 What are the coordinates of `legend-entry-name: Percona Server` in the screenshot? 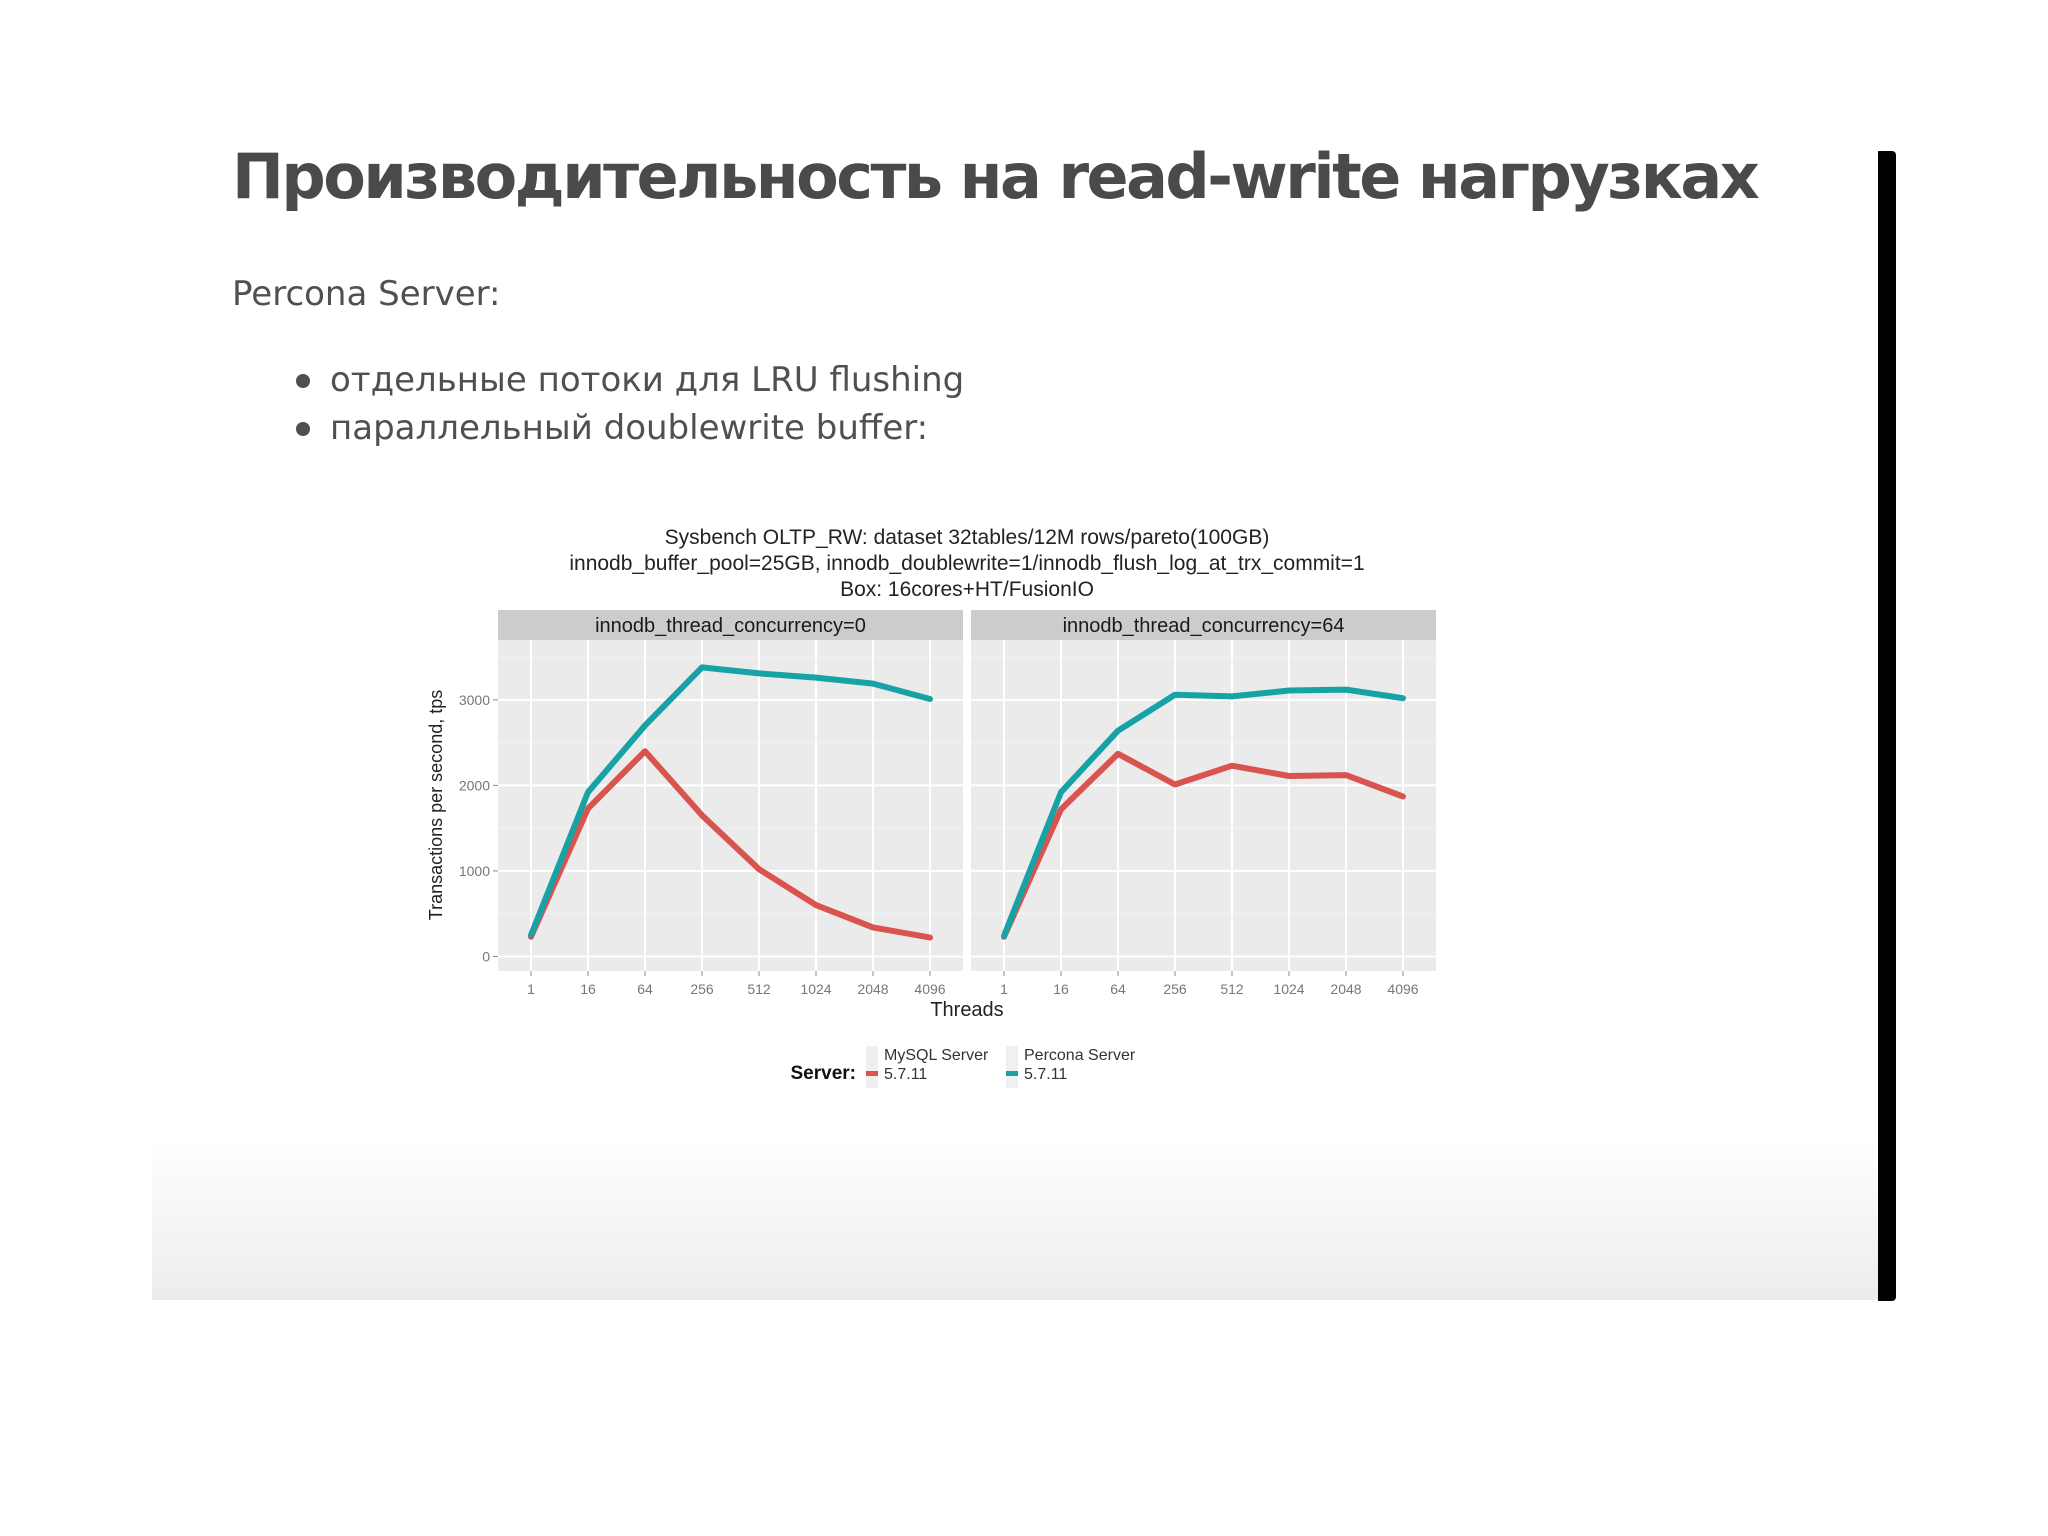 It's located at (1080, 1055).